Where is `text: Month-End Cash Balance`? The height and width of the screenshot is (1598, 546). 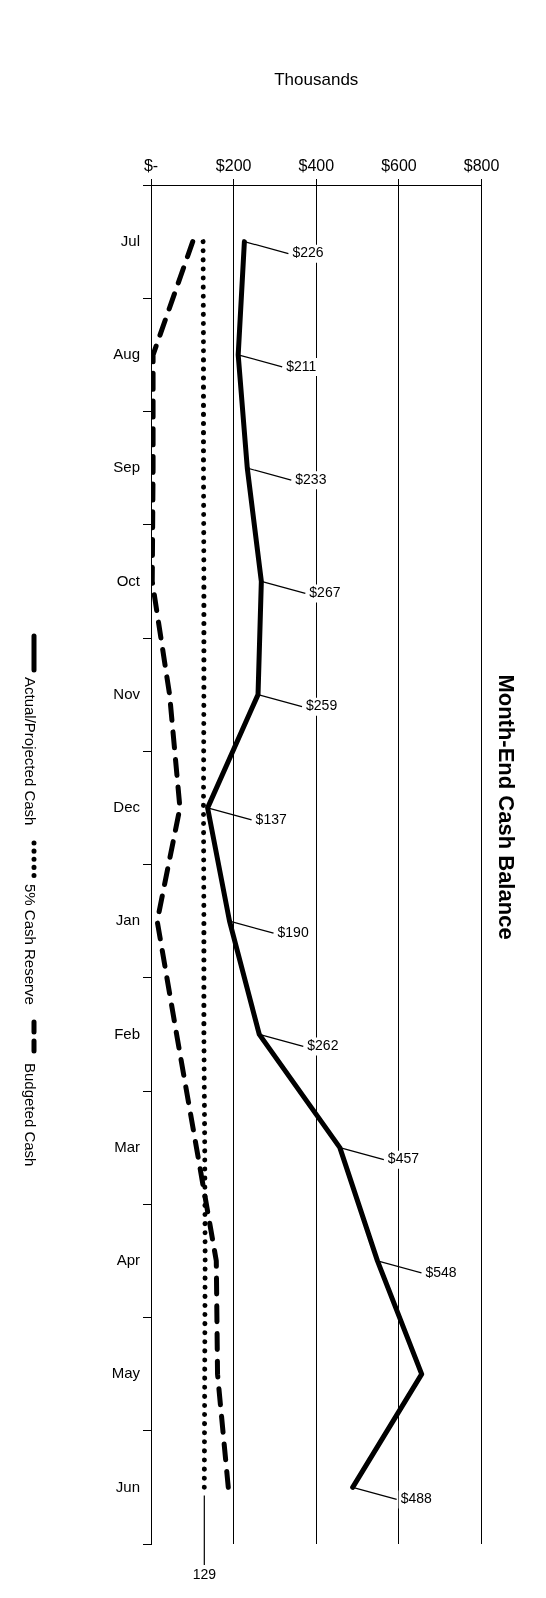 text: Month-End Cash Balance is located at coordinates (506, 807).